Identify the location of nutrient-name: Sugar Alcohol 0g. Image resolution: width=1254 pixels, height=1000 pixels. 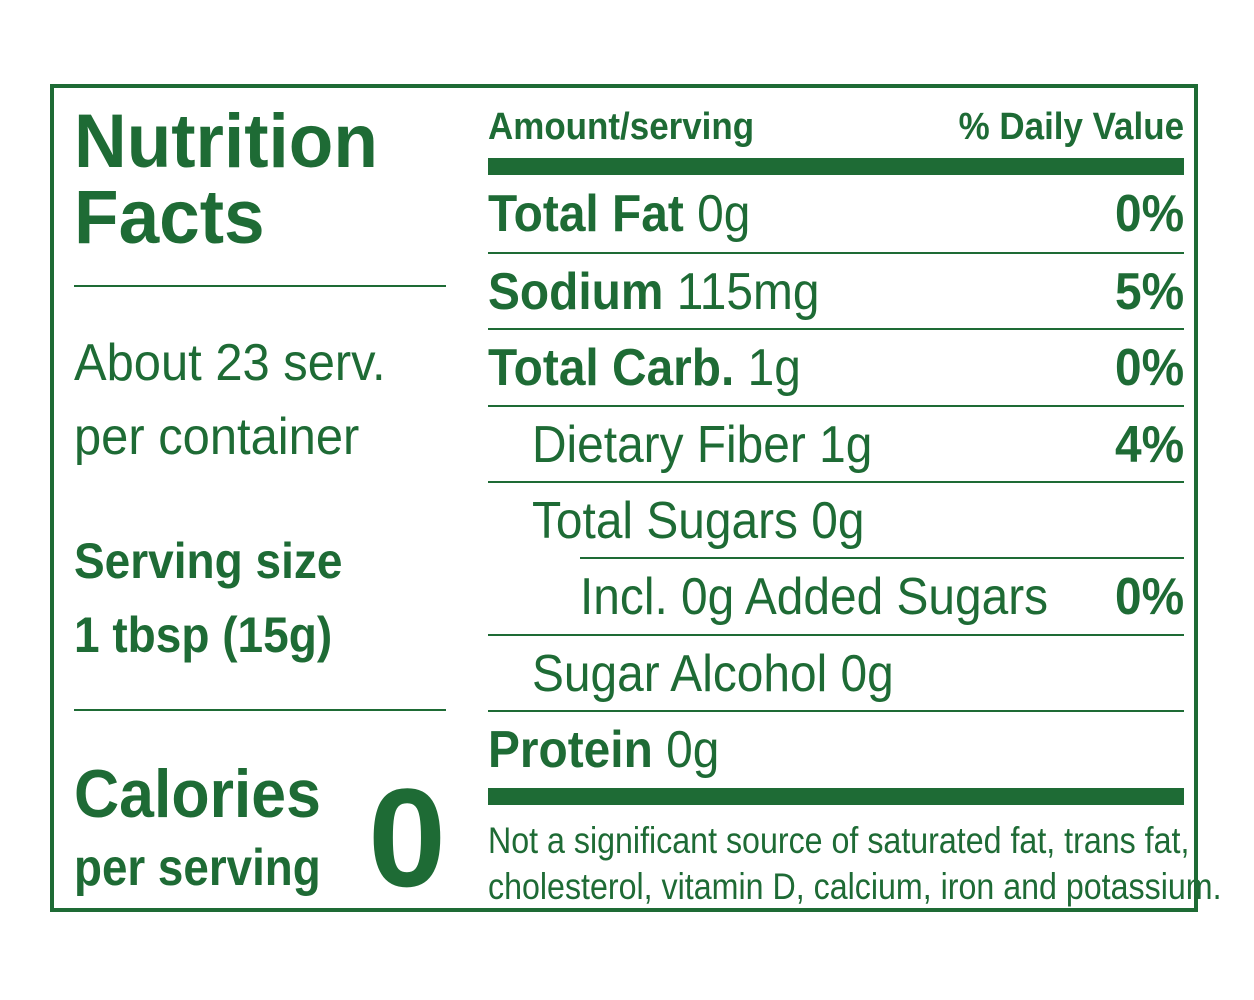
(713, 674).